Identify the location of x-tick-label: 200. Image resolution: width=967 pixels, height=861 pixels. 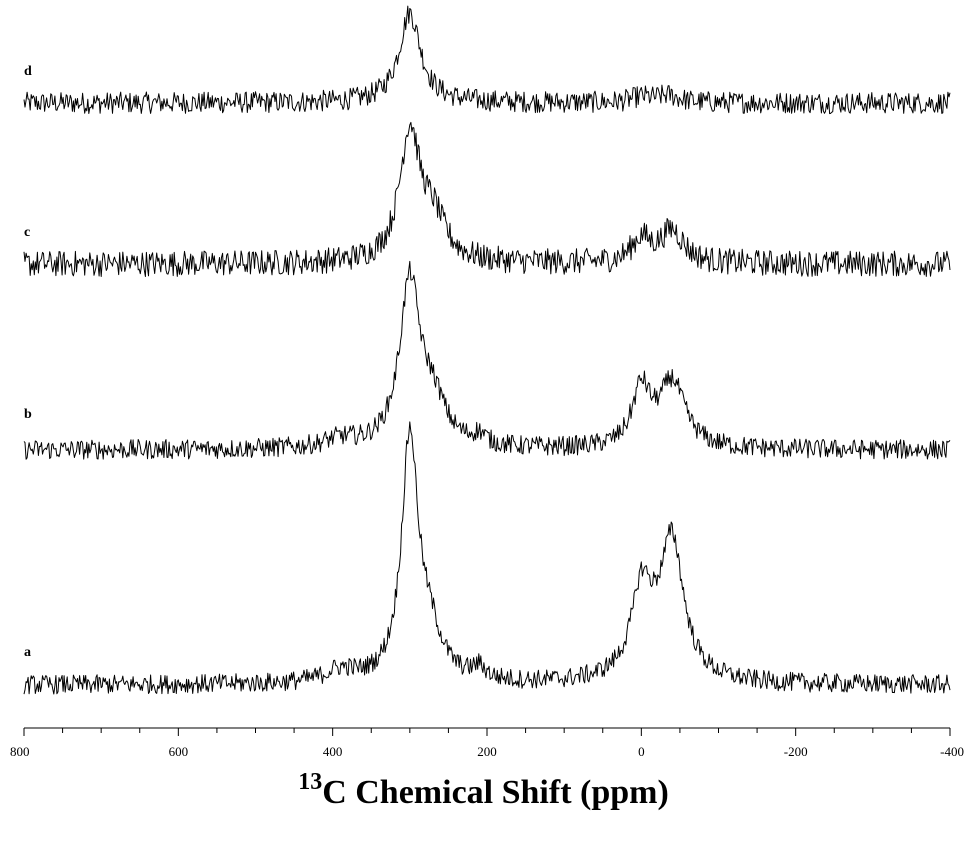
(487, 751).